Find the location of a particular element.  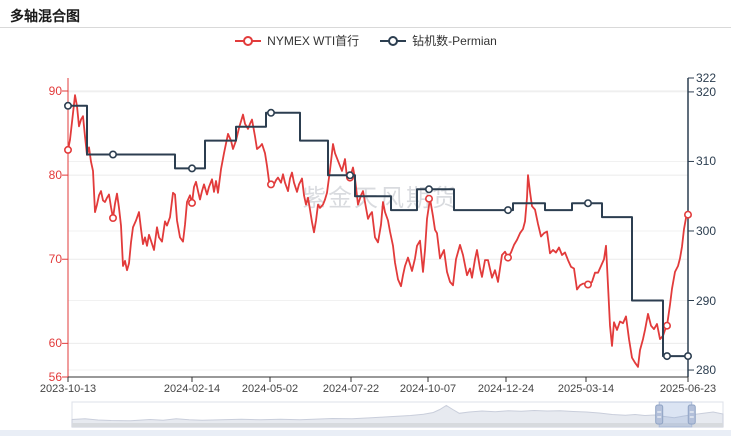

datazoom-handle-right is located at coordinates (691, 414).